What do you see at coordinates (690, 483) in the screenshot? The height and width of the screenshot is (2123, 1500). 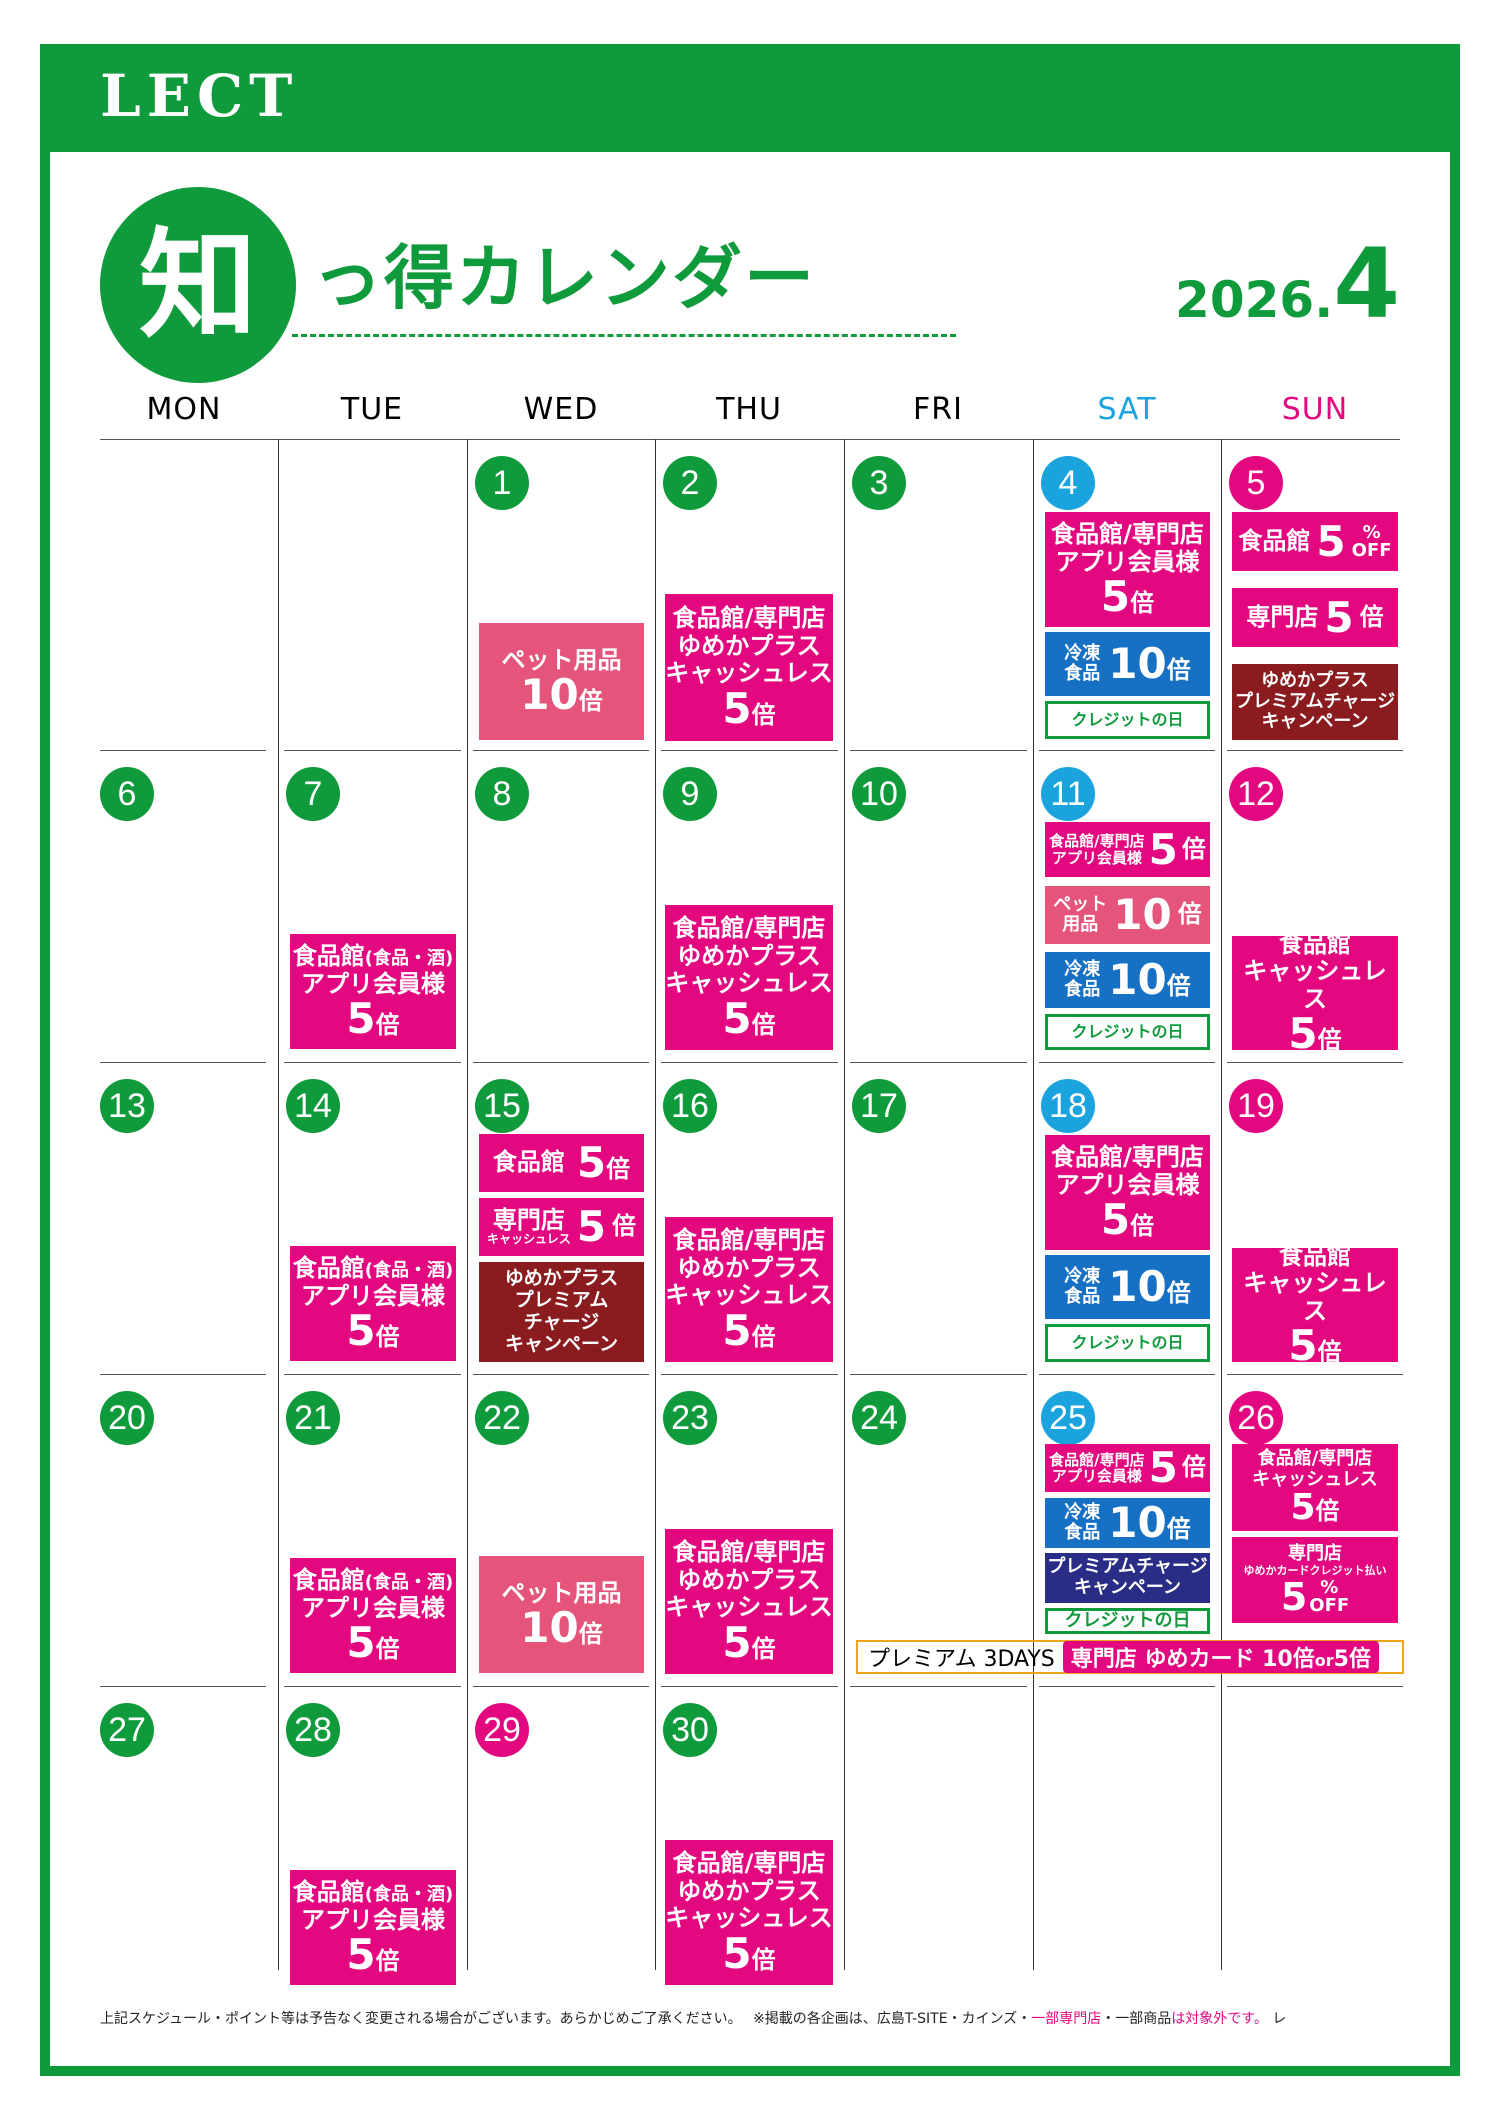 I see `date-number: 2` at bounding box center [690, 483].